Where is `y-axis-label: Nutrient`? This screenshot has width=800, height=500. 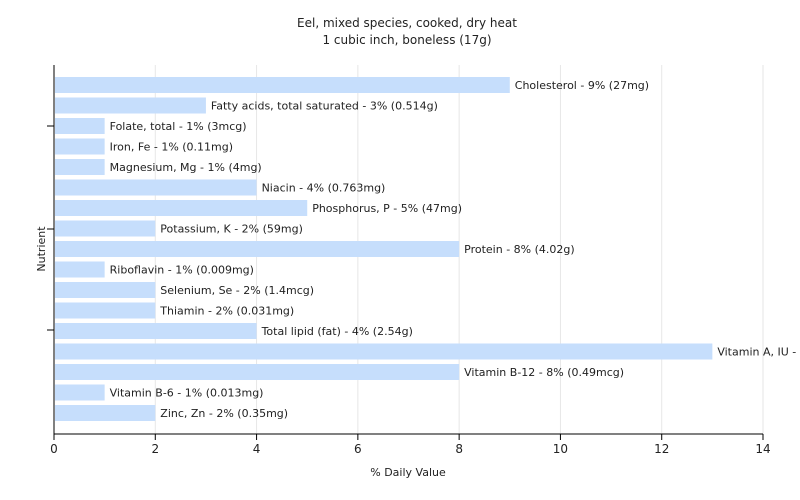 y-axis-label: Nutrient is located at coordinates (41, 249).